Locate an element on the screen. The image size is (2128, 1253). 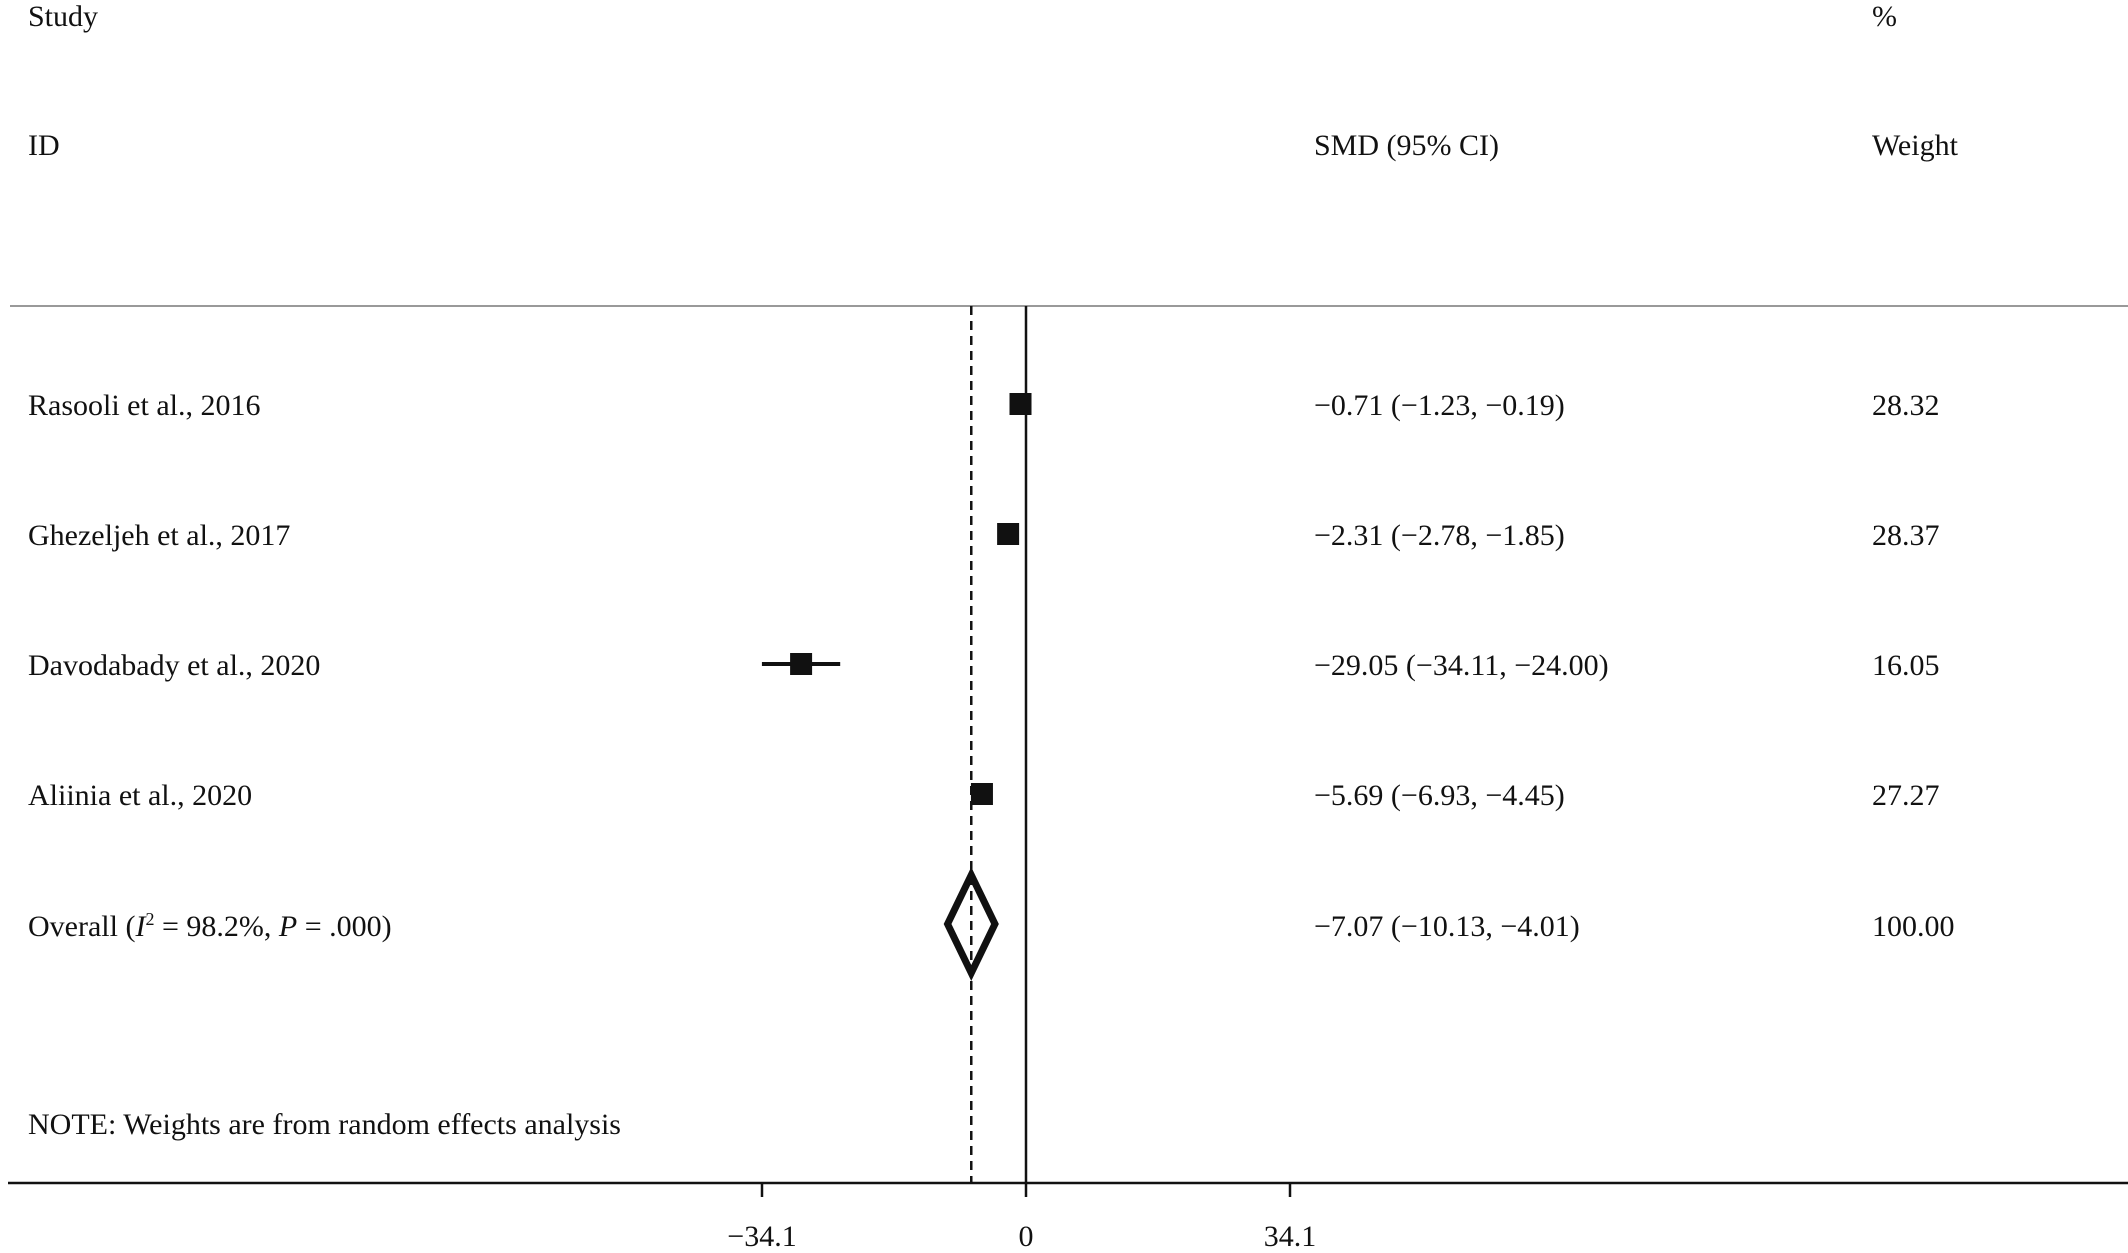
study-weight: 27.27 is located at coordinates (1906, 795).